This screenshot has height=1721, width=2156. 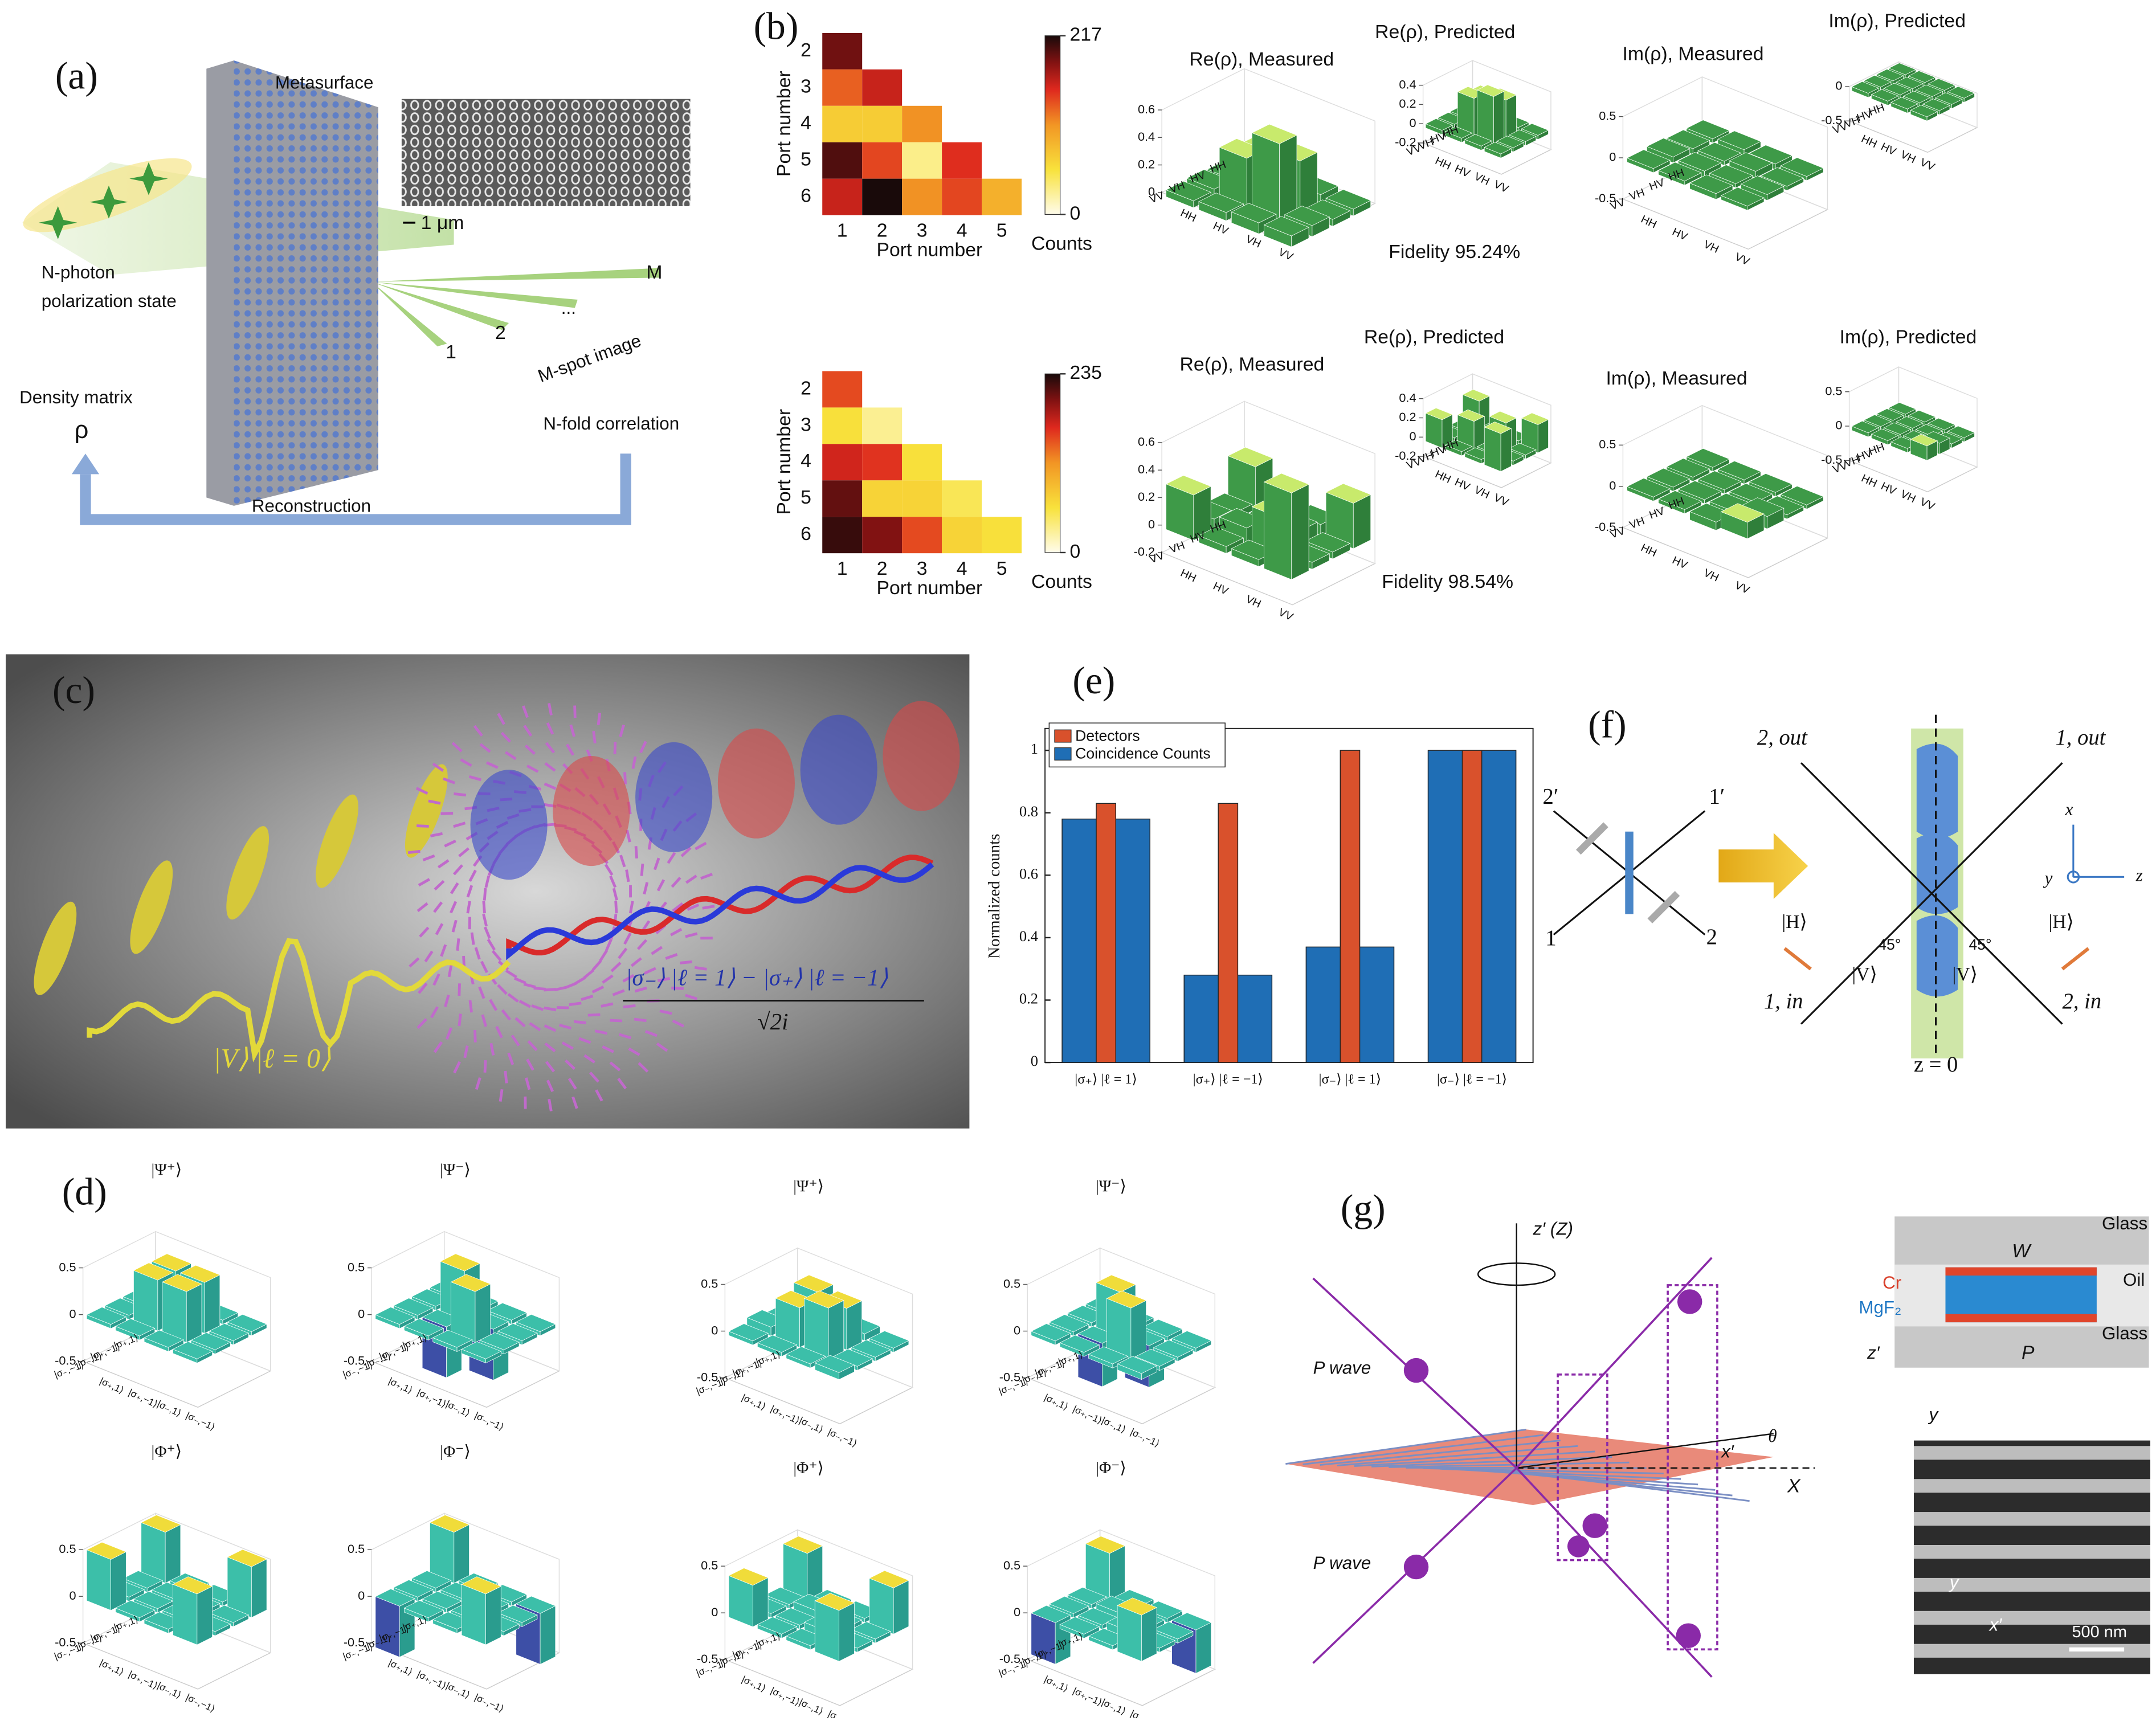 What do you see at coordinates (806, 424) in the screenshot?
I see `heatmap-row-label: 3` at bounding box center [806, 424].